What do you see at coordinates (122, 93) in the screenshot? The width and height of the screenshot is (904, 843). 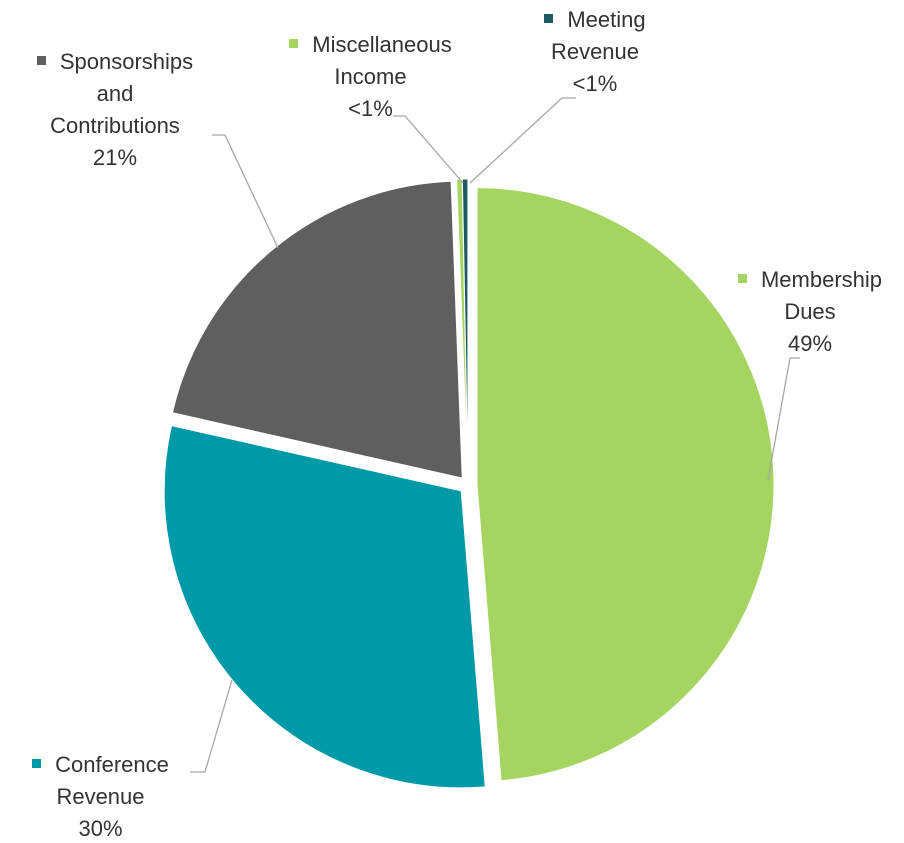 I see `category-label: Sponsorships and Contributions` at bounding box center [122, 93].